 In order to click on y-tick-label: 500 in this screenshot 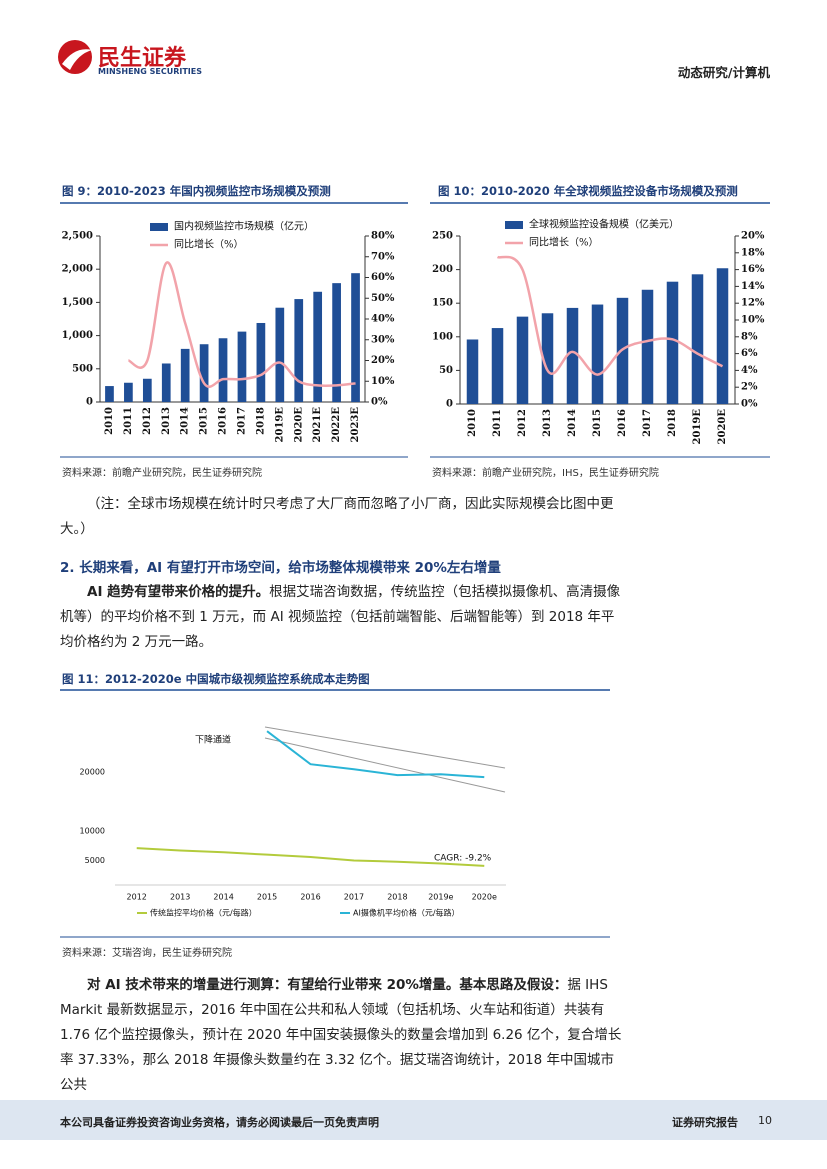, I will do `click(82, 368)`.